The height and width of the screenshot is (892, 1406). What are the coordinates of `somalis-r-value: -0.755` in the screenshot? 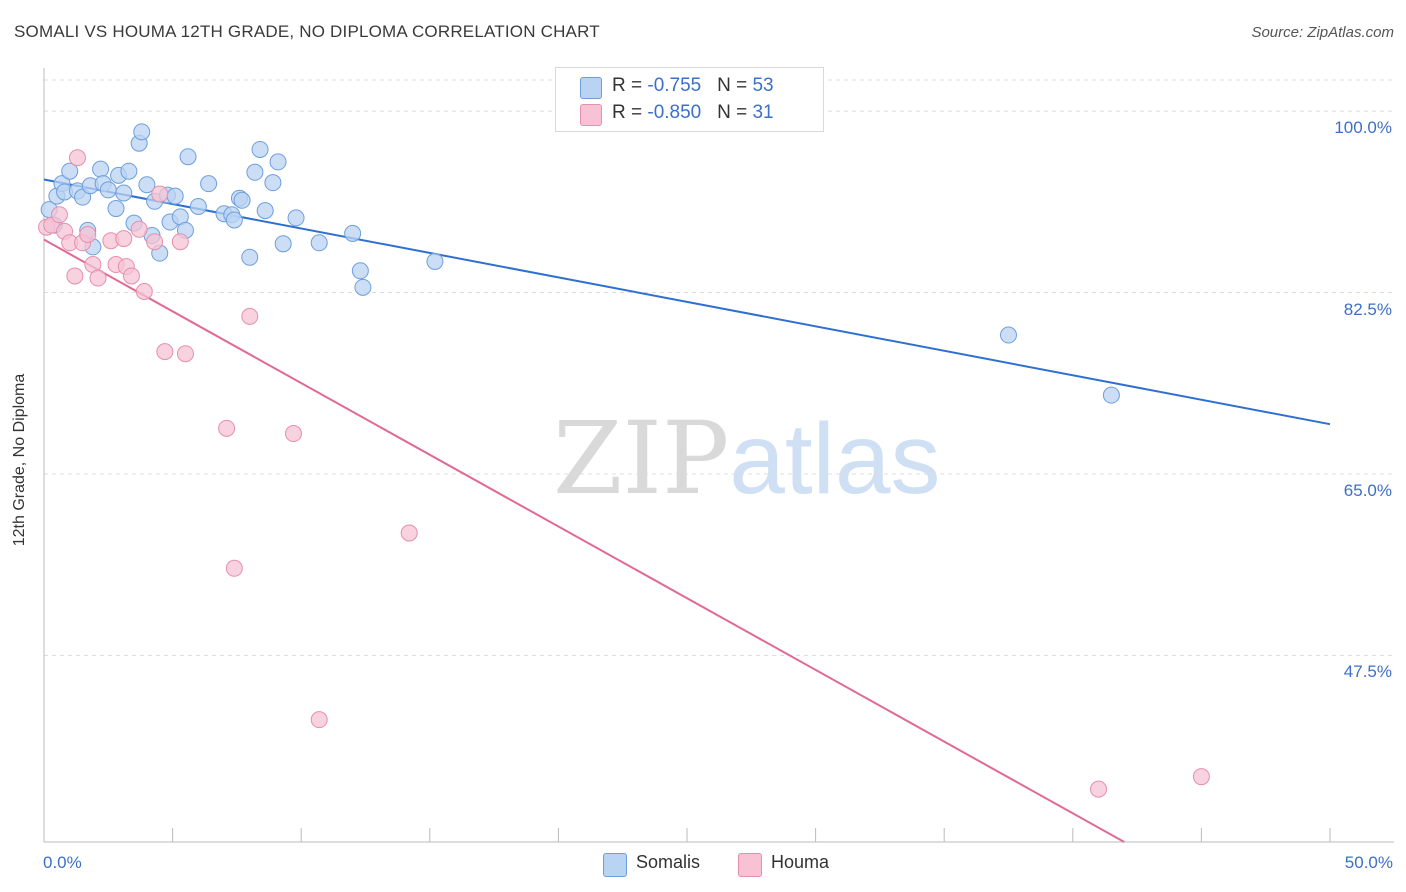 It's located at (674, 85).